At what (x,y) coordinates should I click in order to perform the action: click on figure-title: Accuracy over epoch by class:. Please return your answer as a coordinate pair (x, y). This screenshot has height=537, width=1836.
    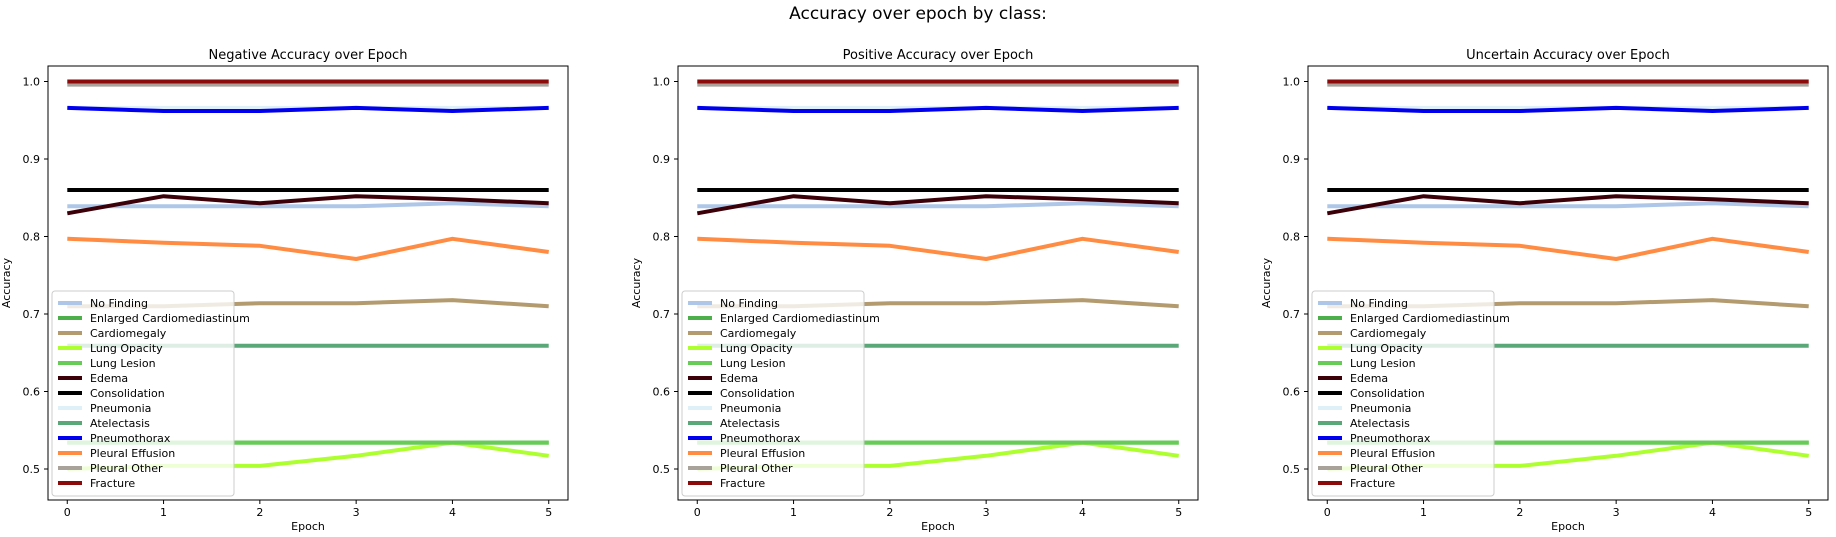
    Looking at the image, I should click on (918, 14).